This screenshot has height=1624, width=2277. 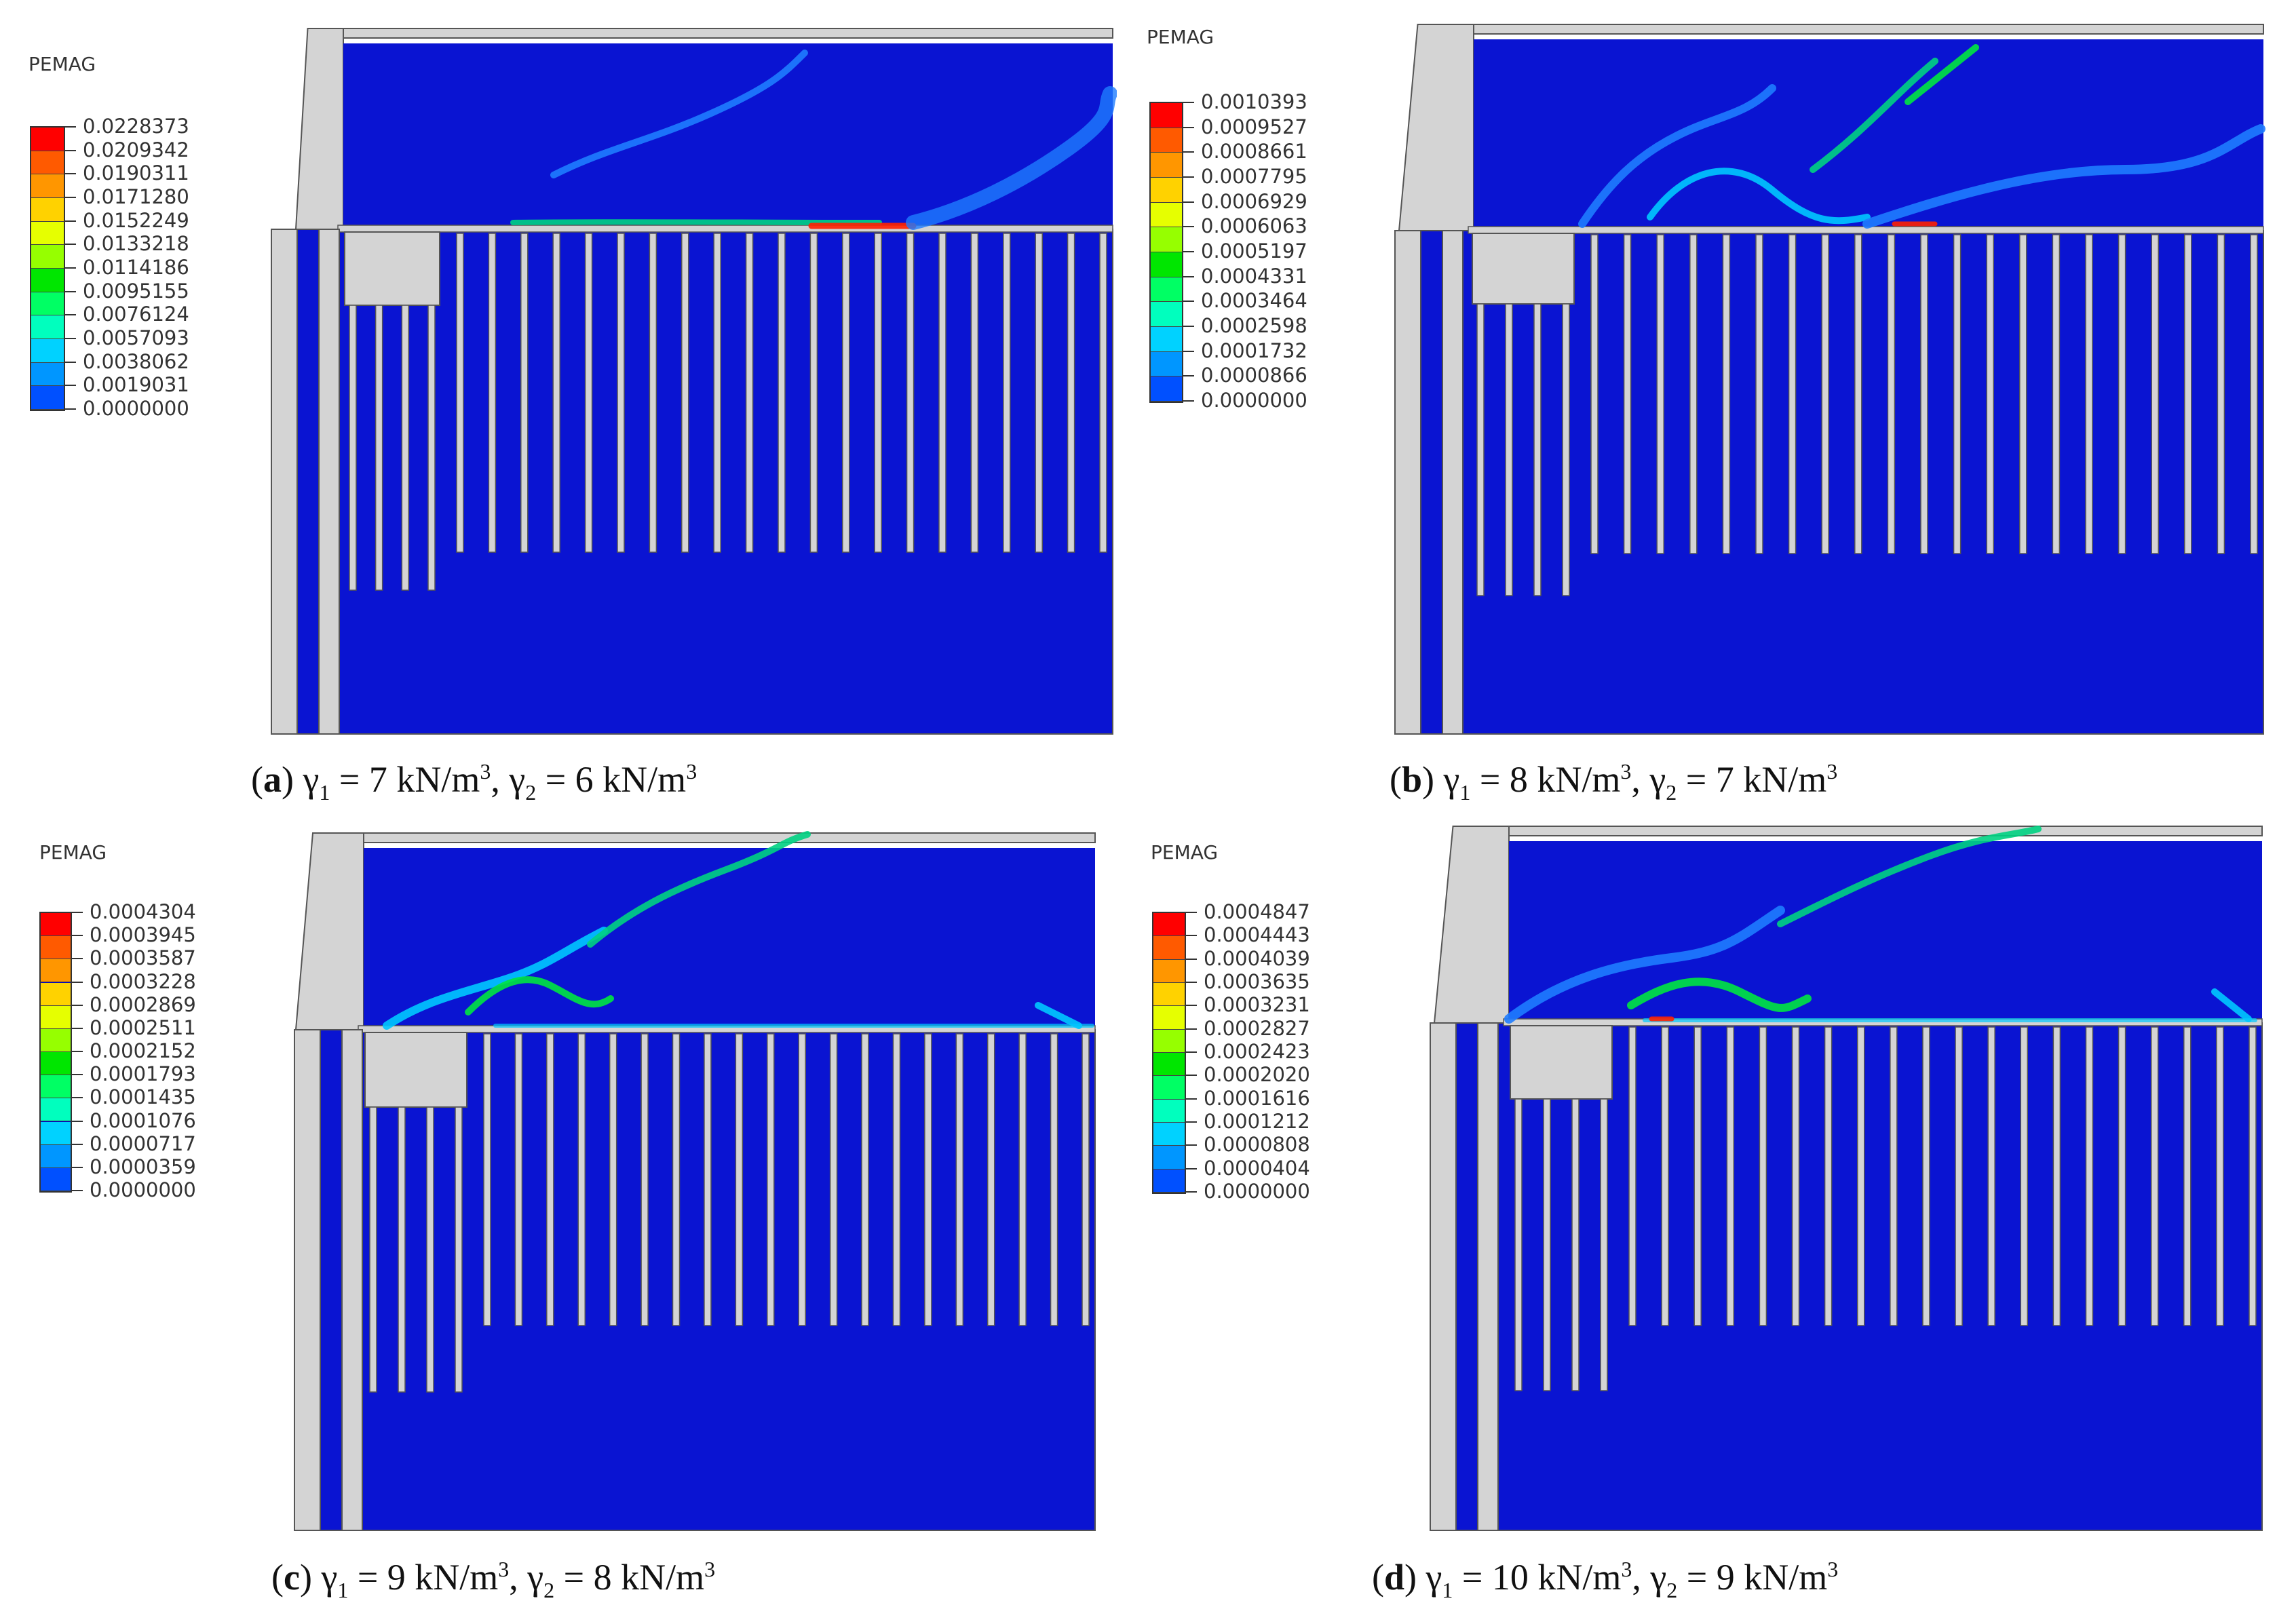 What do you see at coordinates (143, 1027) in the screenshot?
I see `legend-value: 0.0002511` at bounding box center [143, 1027].